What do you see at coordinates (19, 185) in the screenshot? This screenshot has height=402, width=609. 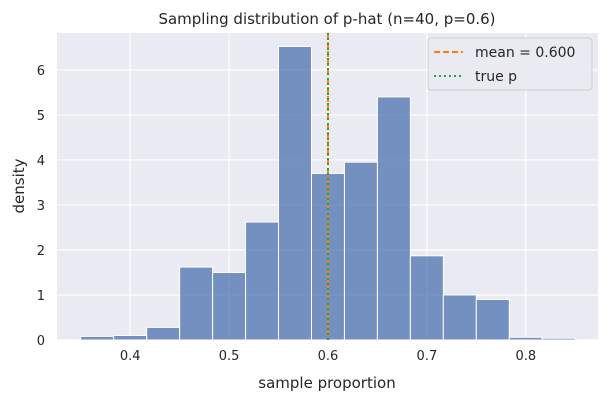 I see `y-axis-label: density` at bounding box center [19, 185].